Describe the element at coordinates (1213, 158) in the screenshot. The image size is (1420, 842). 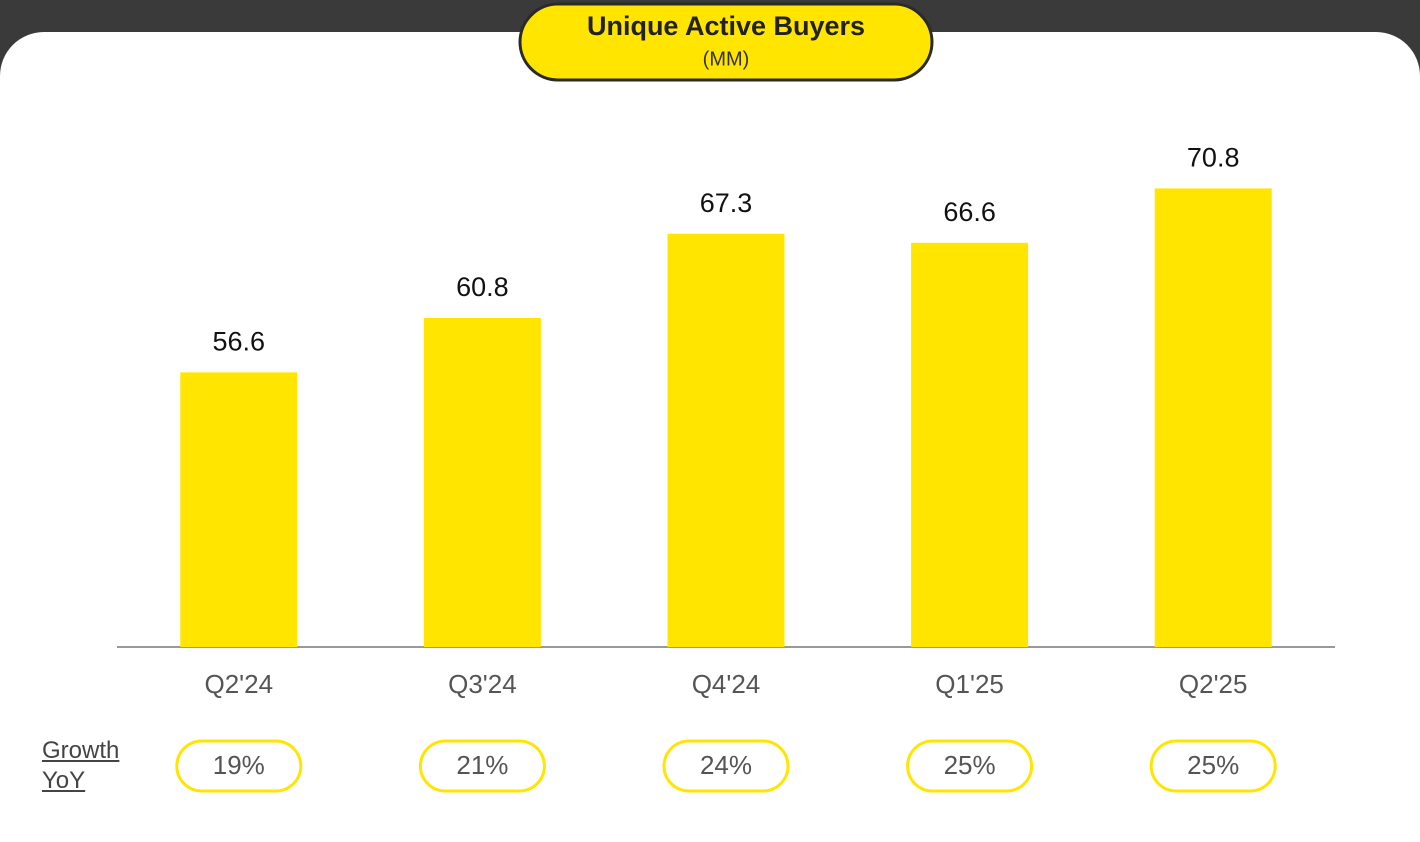
I see `value-label: 70.8` at that location.